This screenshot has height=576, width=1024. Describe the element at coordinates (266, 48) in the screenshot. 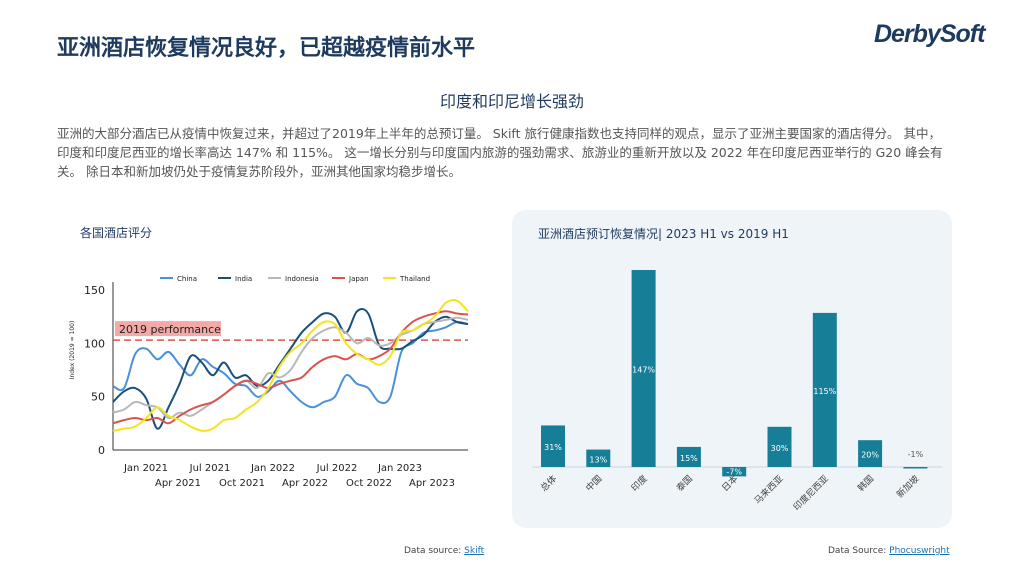

I see `page-title: 亚洲酒店恢复情况良好，已超越疫情前水平` at that location.